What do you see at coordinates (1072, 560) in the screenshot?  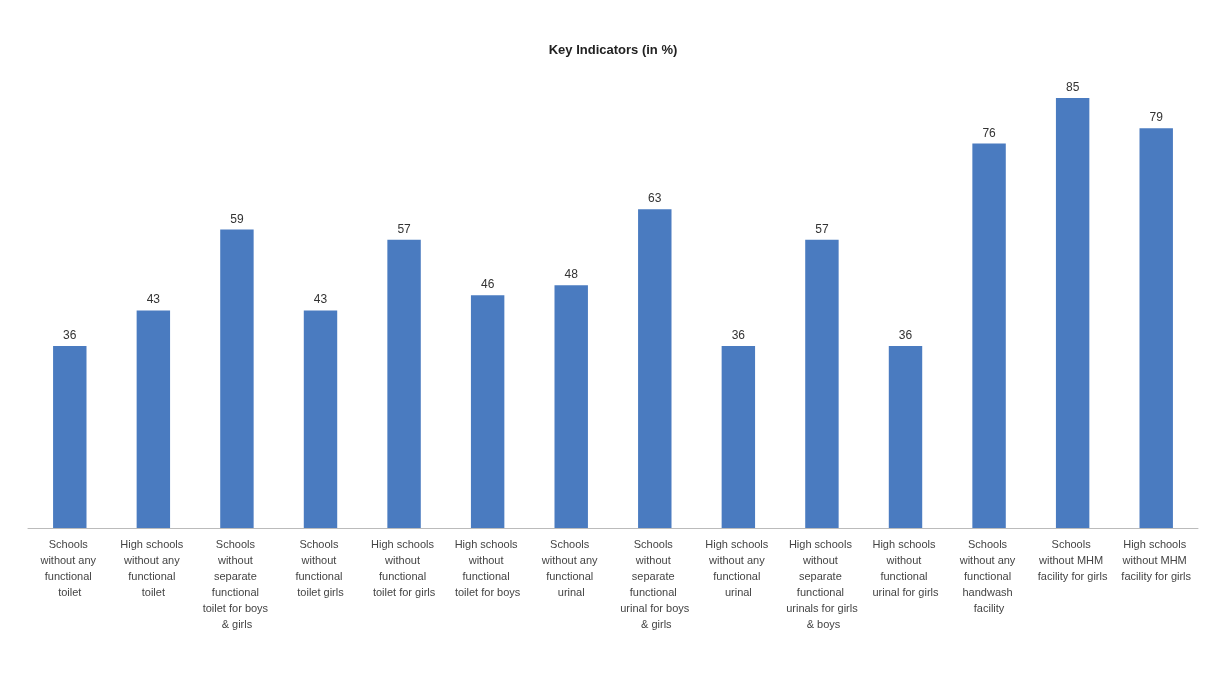 I see `x-tick-label: Schools without MHM facility for girls` at bounding box center [1072, 560].